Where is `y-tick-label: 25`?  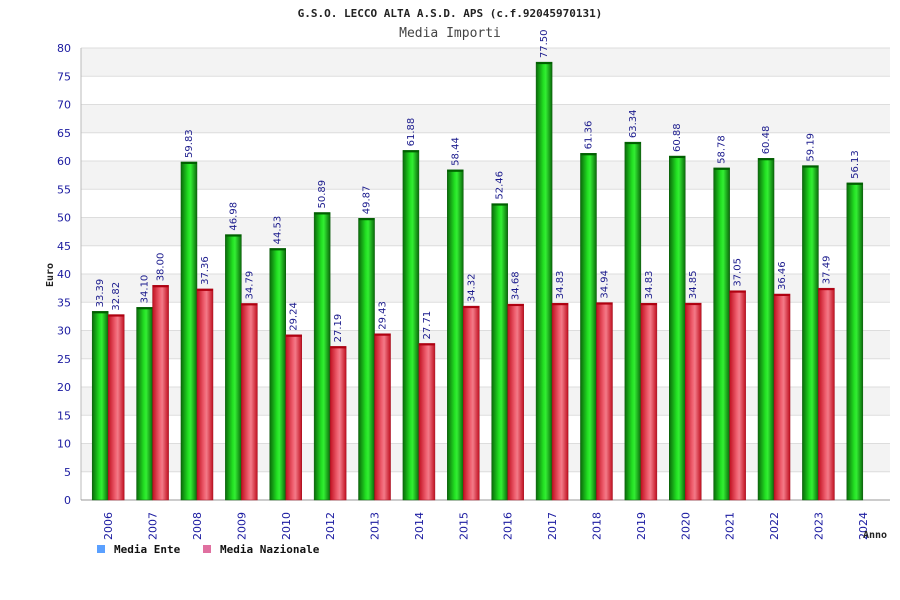 y-tick-label: 25 is located at coordinates (64, 359).